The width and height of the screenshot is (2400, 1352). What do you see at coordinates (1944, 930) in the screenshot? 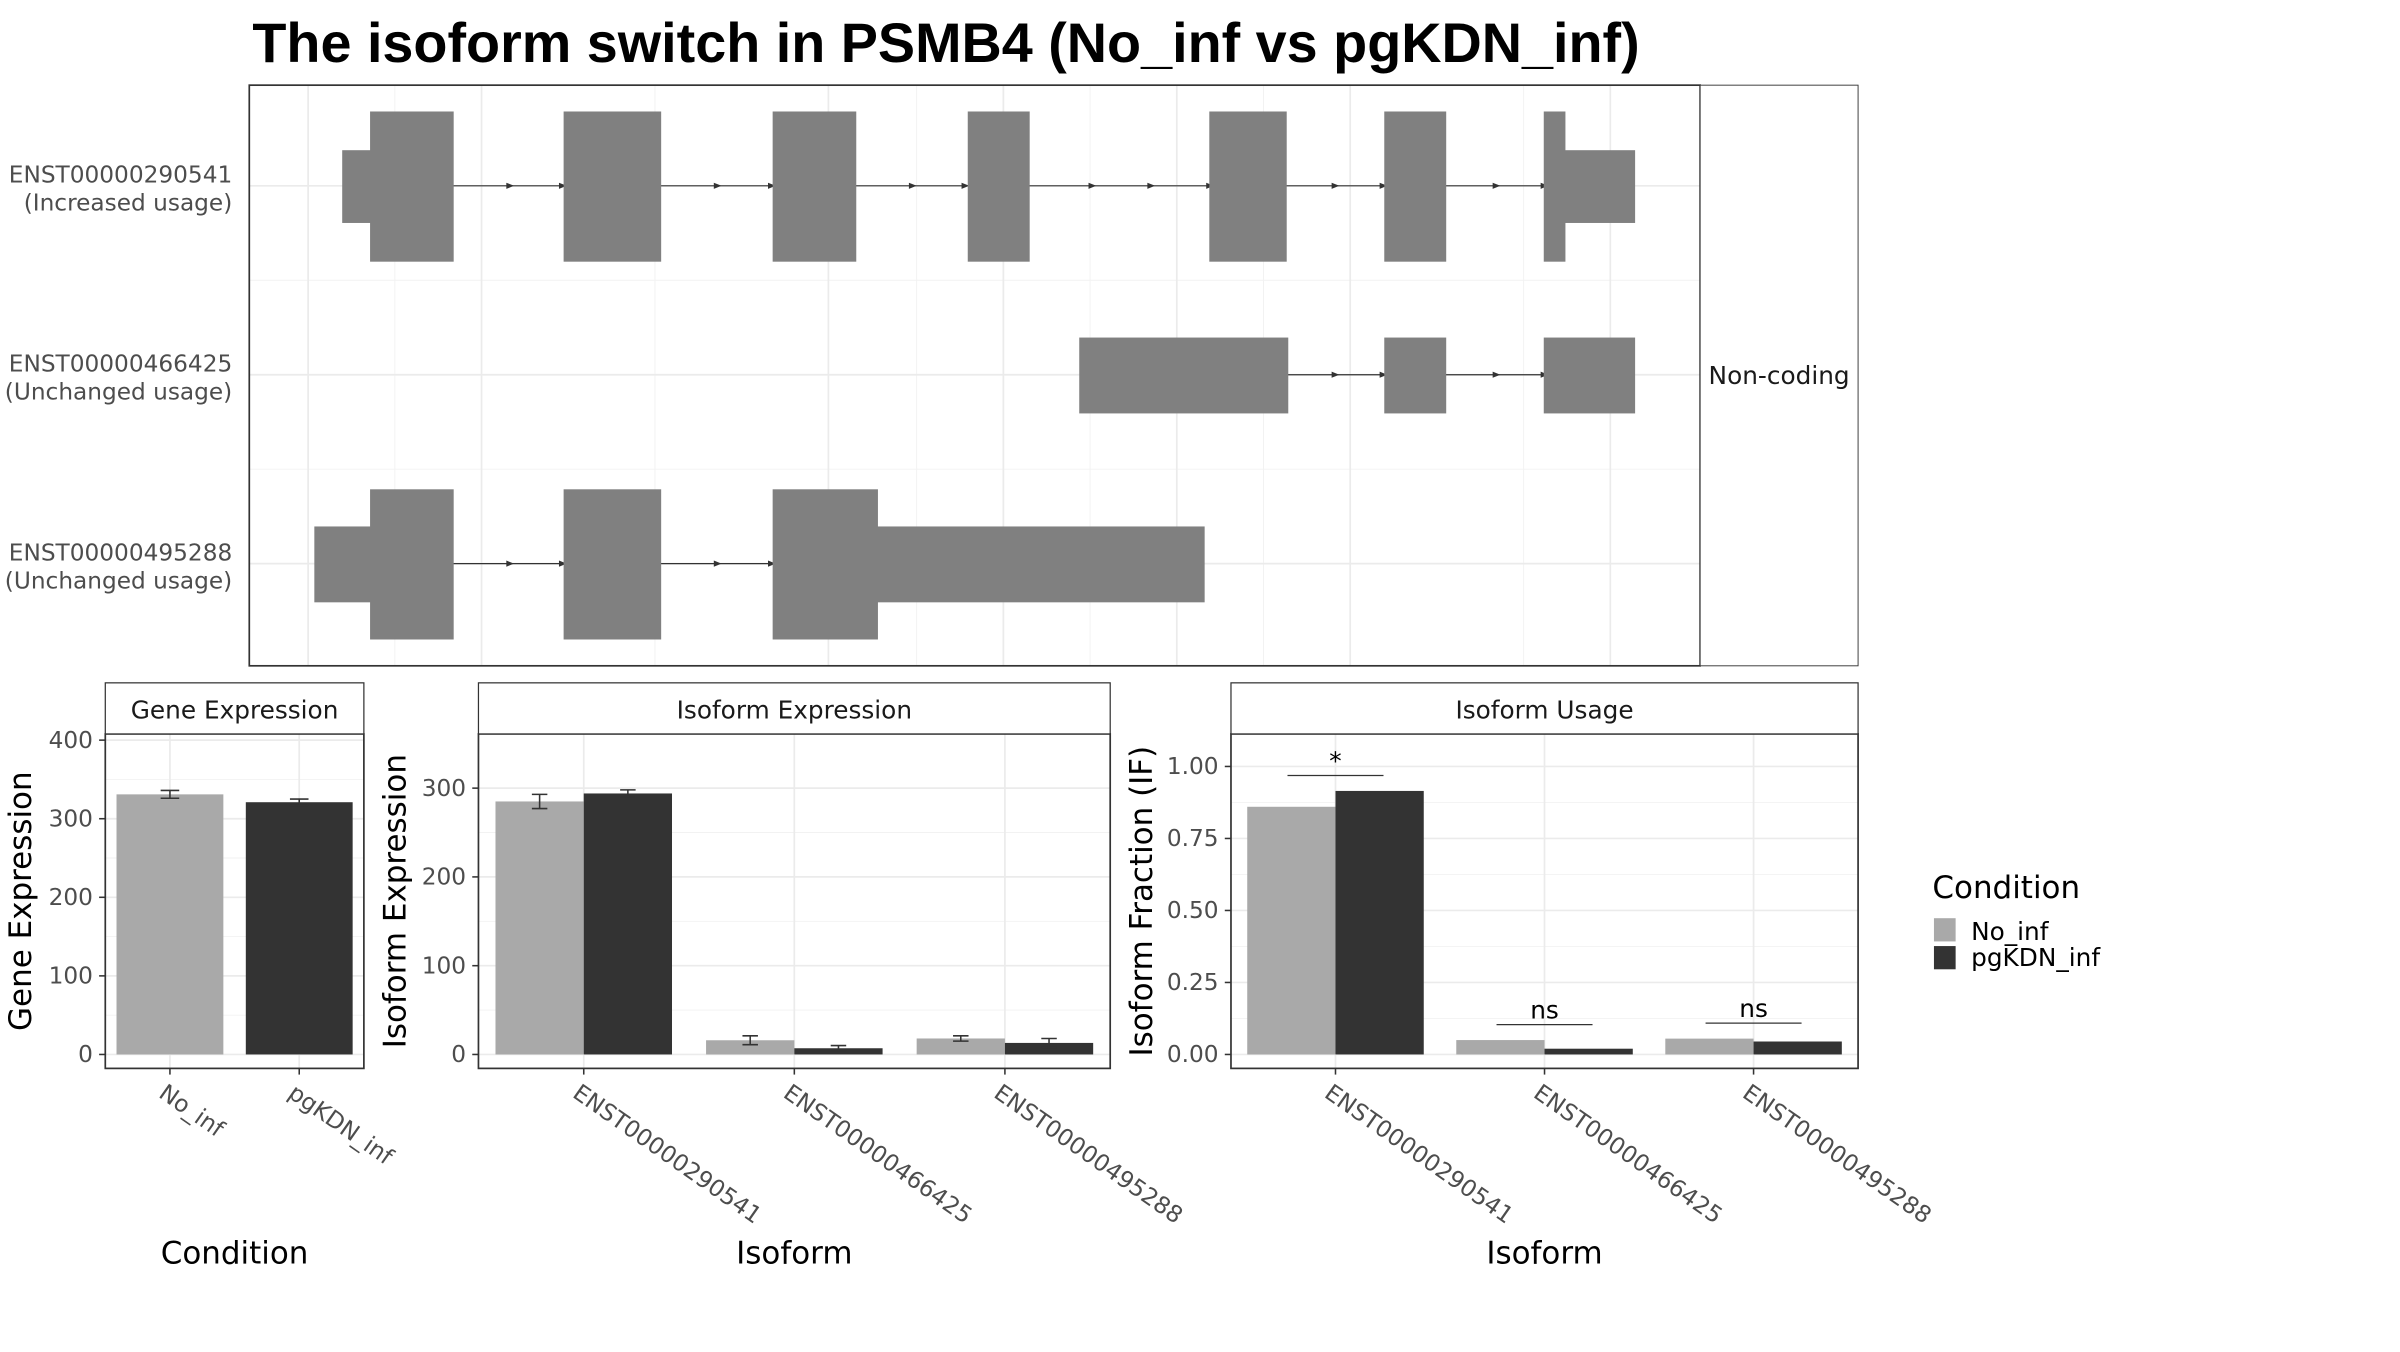
I see `legend-swatch-no-inf` at bounding box center [1944, 930].